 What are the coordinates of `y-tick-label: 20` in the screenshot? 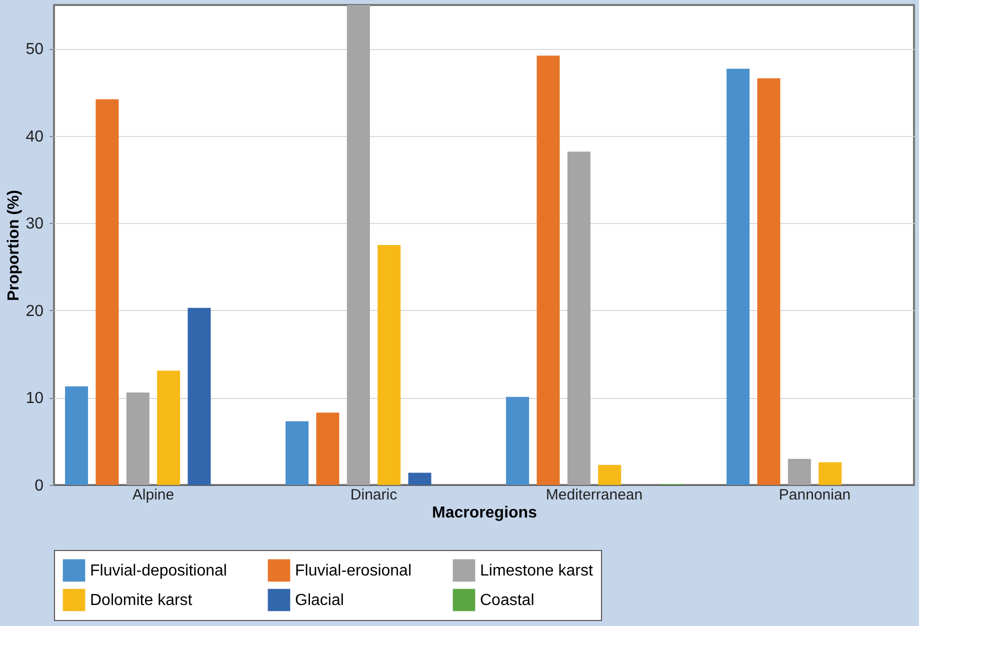 It's located at (35, 311).